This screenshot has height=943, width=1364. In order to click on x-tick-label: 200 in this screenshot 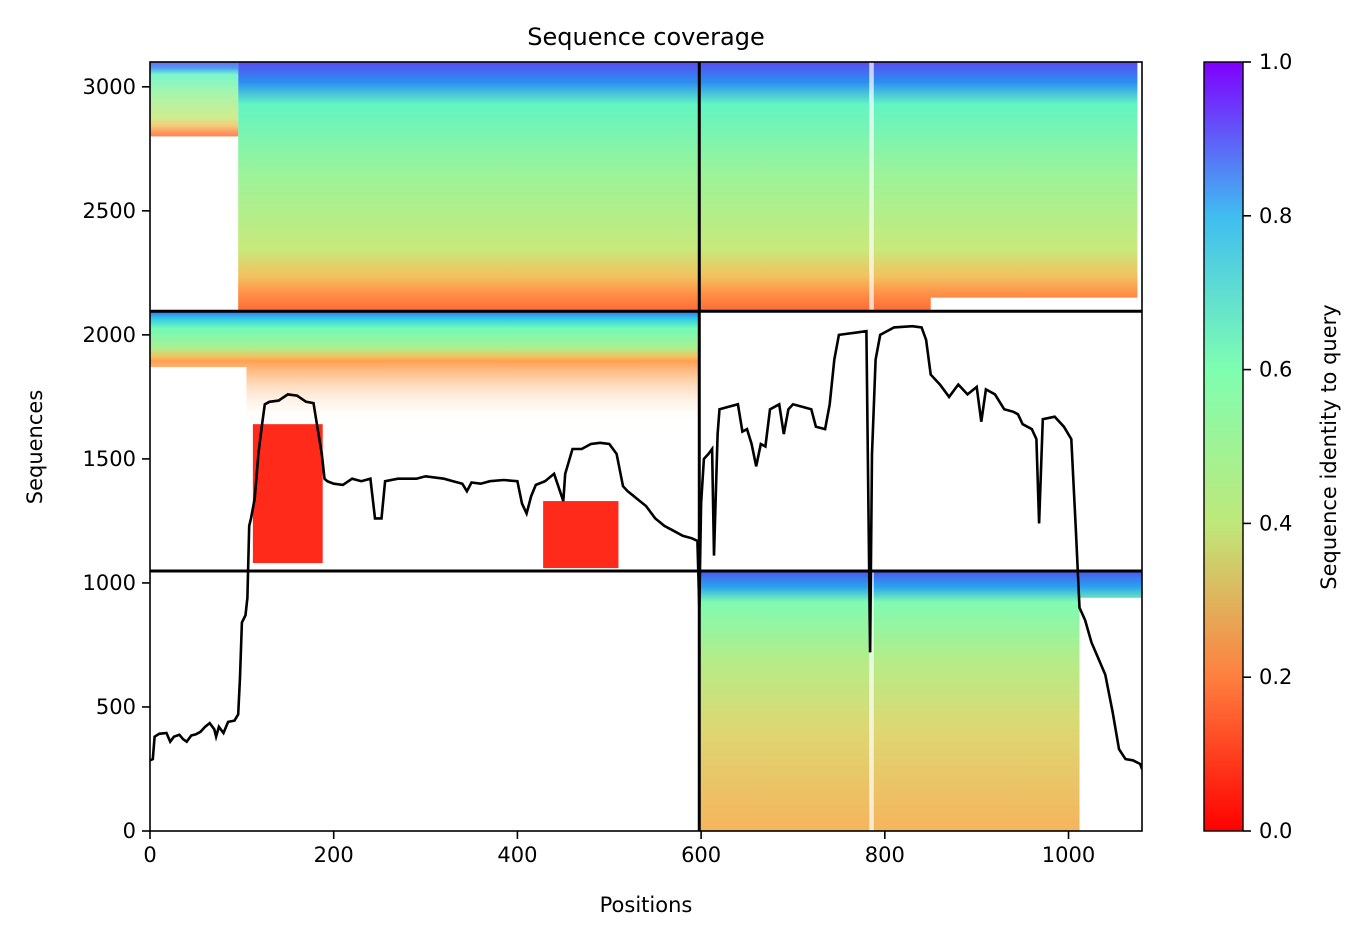, I will do `click(334, 855)`.